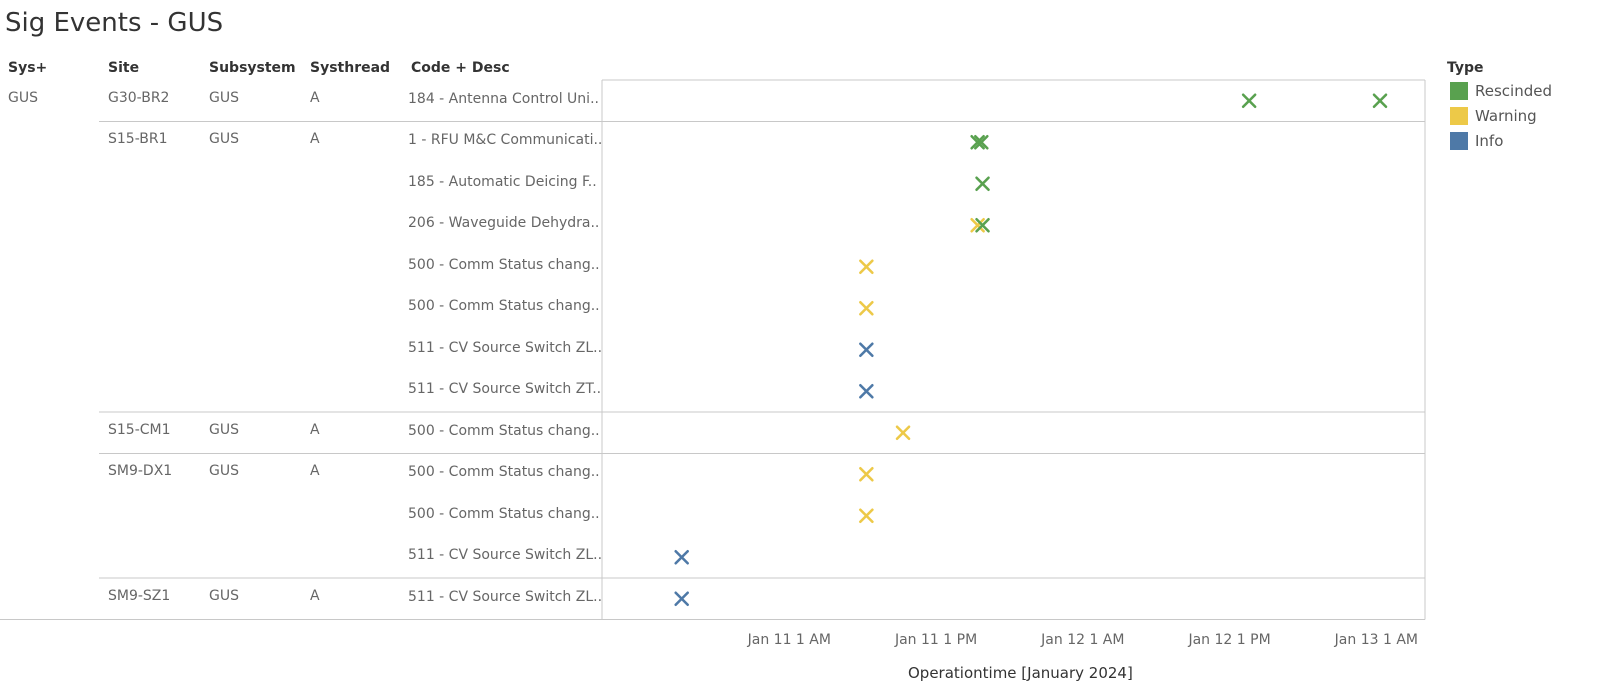 This screenshot has width=1611, height=689. What do you see at coordinates (1459, 116) in the screenshot?
I see `legend-swatch-warning` at bounding box center [1459, 116].